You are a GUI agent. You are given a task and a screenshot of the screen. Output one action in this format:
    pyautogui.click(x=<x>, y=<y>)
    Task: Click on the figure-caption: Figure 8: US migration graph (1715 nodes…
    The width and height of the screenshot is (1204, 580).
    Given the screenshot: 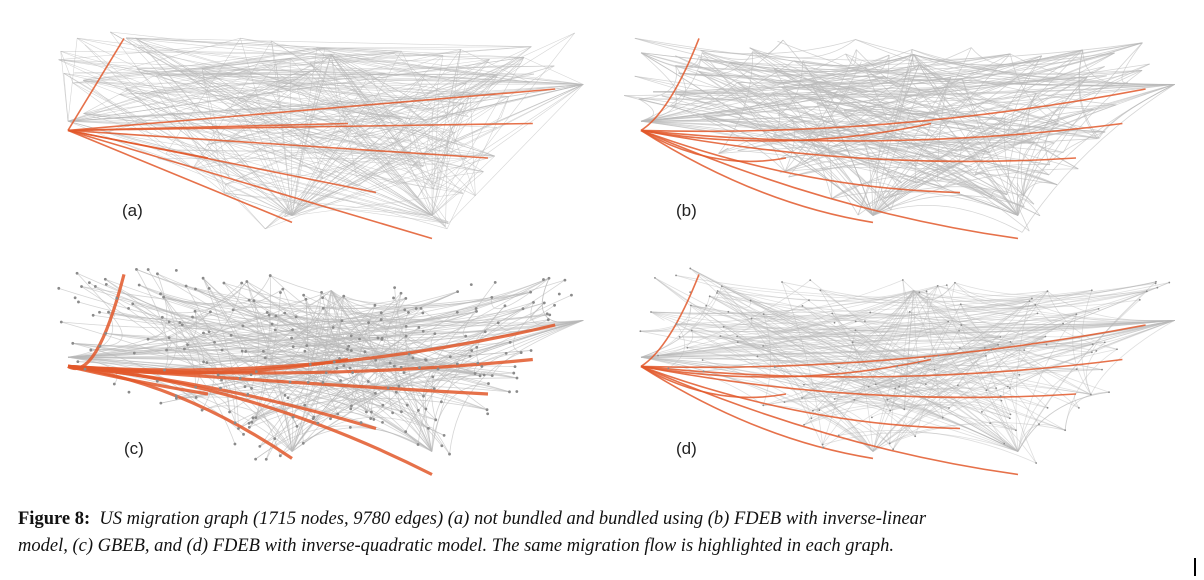 What is the action you would take?
    pyautogui.click(x=608, y=533)
    